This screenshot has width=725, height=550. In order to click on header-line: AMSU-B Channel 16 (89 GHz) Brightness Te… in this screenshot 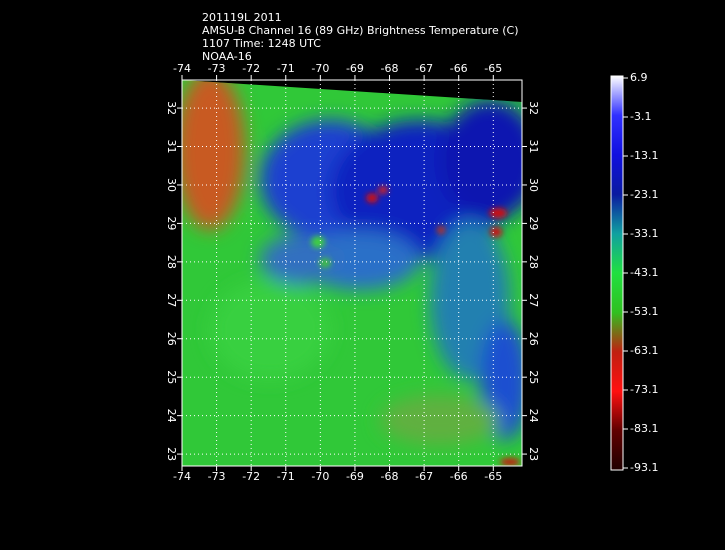, I will do `click(360, 30)`.